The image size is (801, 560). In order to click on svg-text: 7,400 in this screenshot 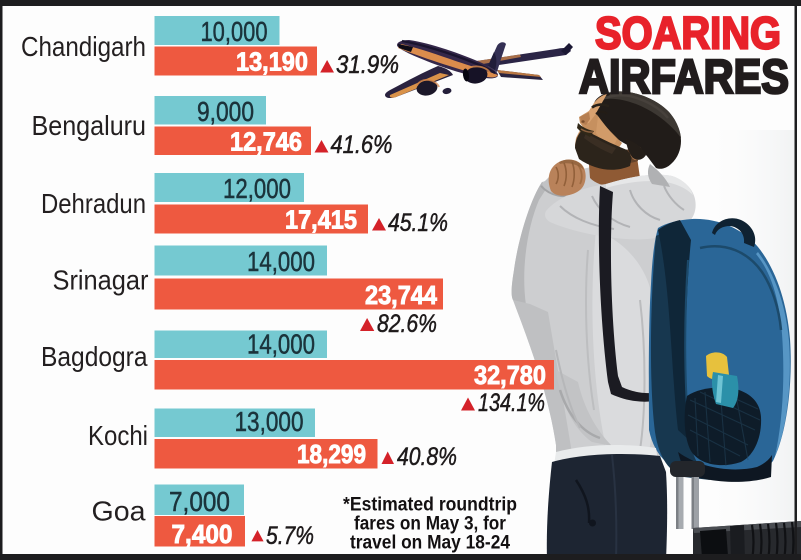, I will do `click(202, 534)`.